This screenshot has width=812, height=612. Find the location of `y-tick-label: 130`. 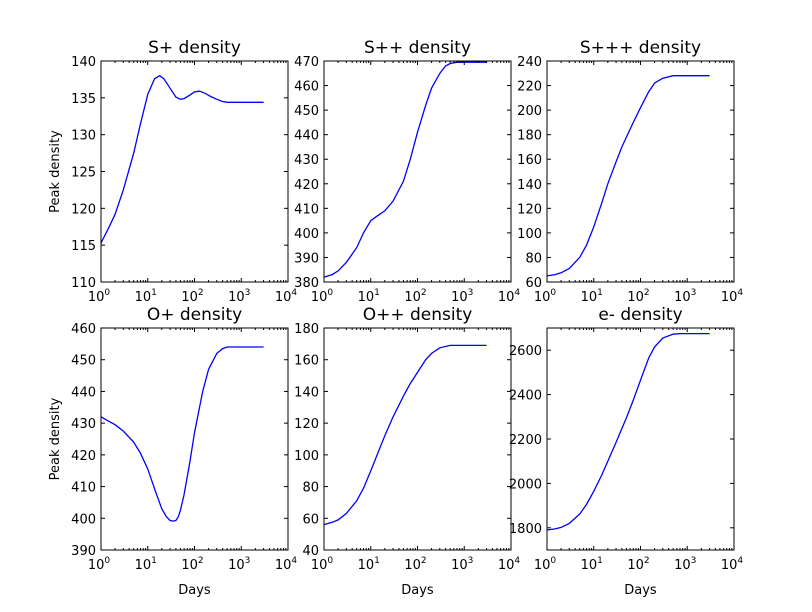

y-tick-label: 130 is located at coordinates (83, 136).